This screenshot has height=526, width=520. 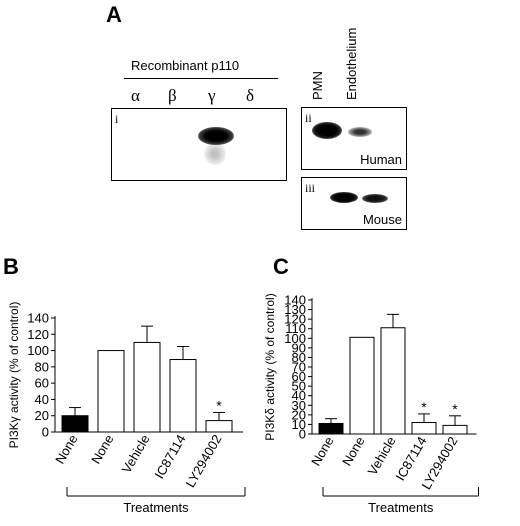 I want to click on chart-b-y-tick-label: 80, so click(x=42, y=366).